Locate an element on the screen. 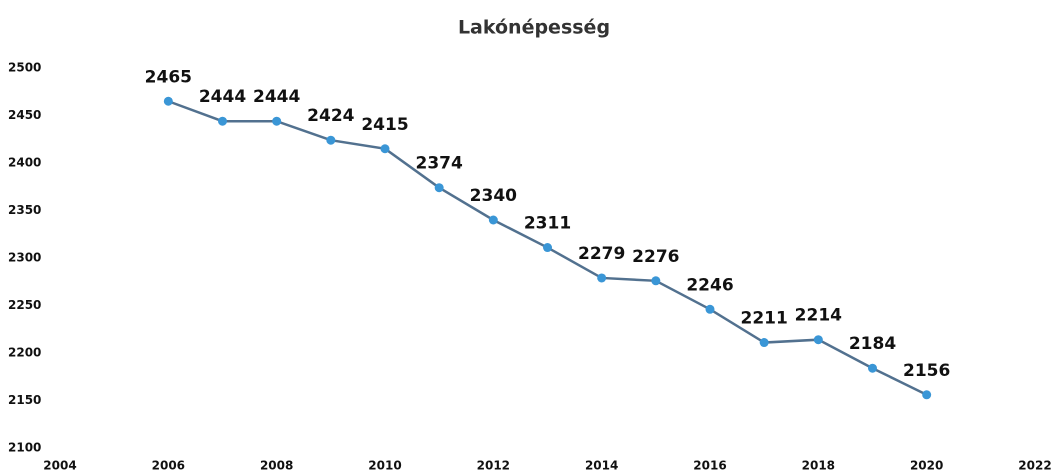 This screenshot has height=476, width=1056. y-tick-label: 2150 is located at coordinates (24, 400).